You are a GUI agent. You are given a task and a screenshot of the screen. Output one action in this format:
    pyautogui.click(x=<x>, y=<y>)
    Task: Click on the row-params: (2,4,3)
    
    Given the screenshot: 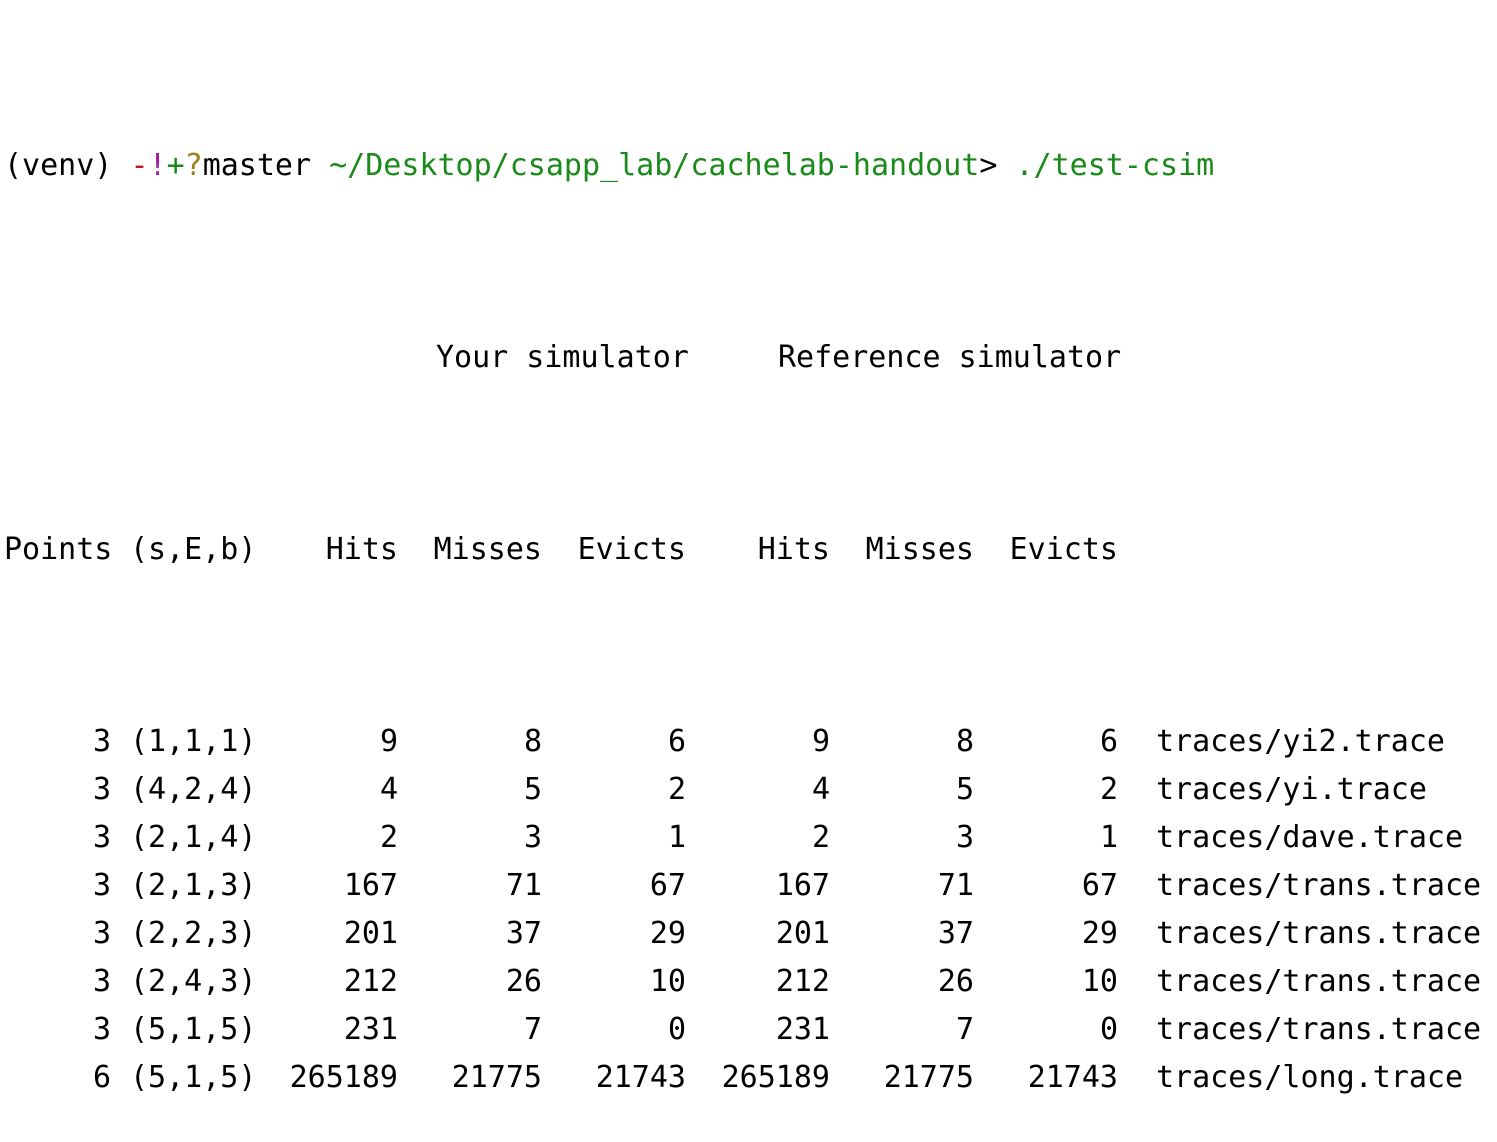 What is the action you would take?
    pyautogui.click(x=193, y=981)
    